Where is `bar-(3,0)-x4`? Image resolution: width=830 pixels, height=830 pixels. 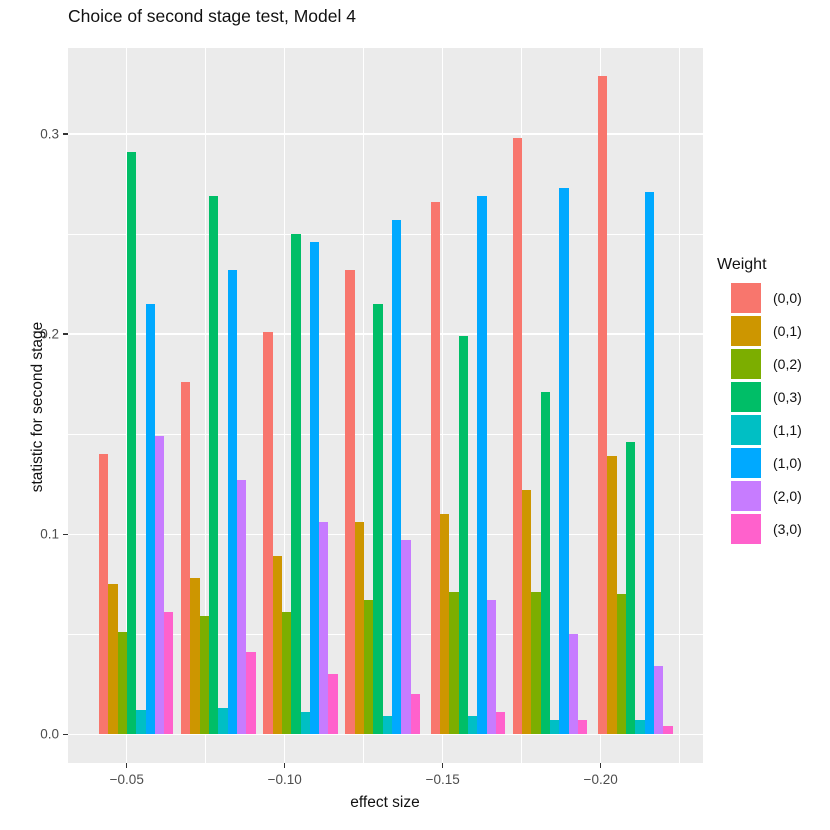
bar-(3,0)-x4 is located at coordinates (500, 723).